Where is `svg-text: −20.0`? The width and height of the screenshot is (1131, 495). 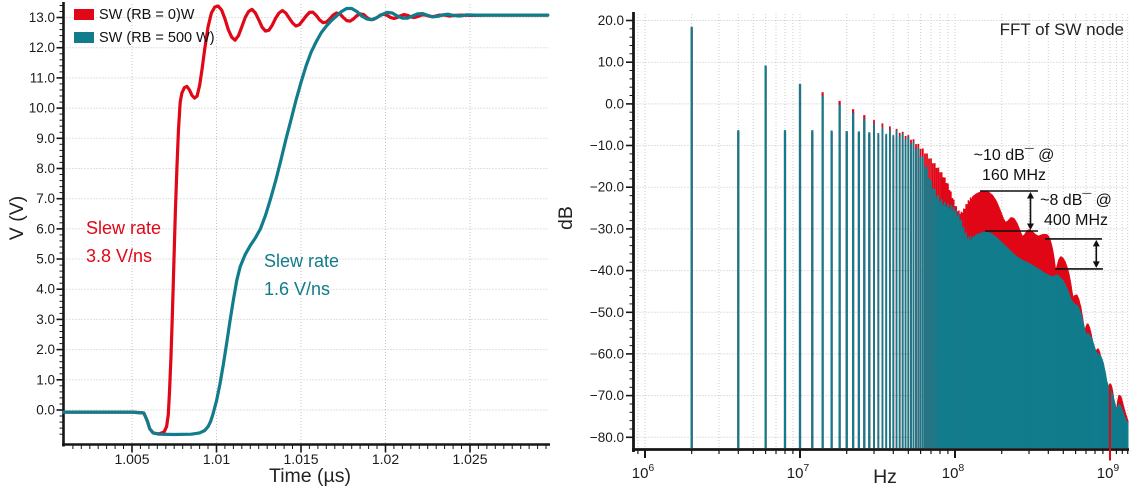 svg-text: −20.0 is located at coordinates (607, 187).